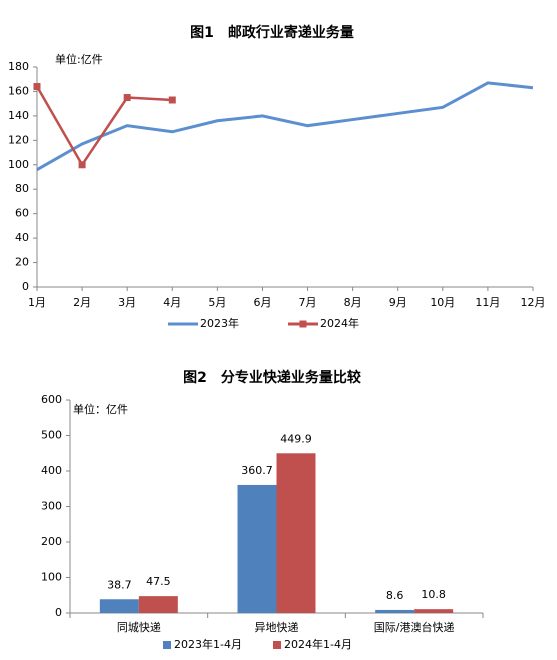 The width and height of the screenshot is (557, 660). What do you see at coordinates (398, 302) in the screenshot?
I see `x-tick-label: 9月` at bounding box center [398, 302].